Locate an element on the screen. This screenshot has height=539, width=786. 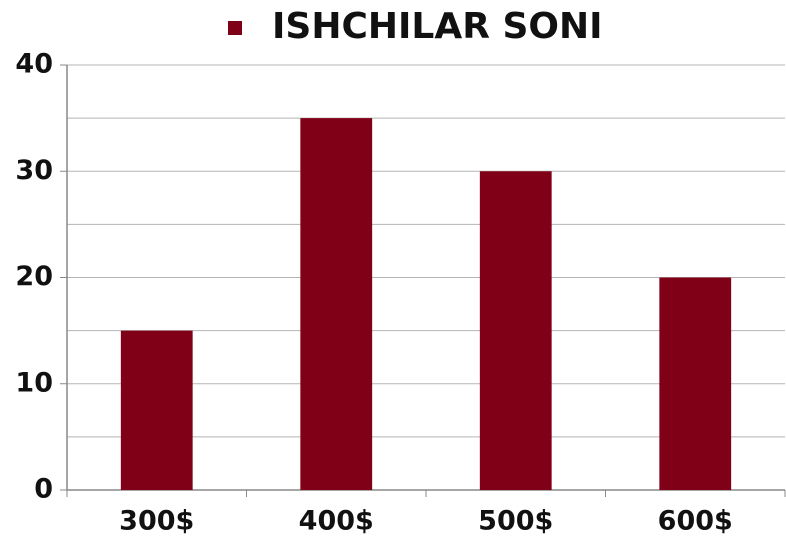
x-tick-label: 500$ is located at coordinates (515, 521).